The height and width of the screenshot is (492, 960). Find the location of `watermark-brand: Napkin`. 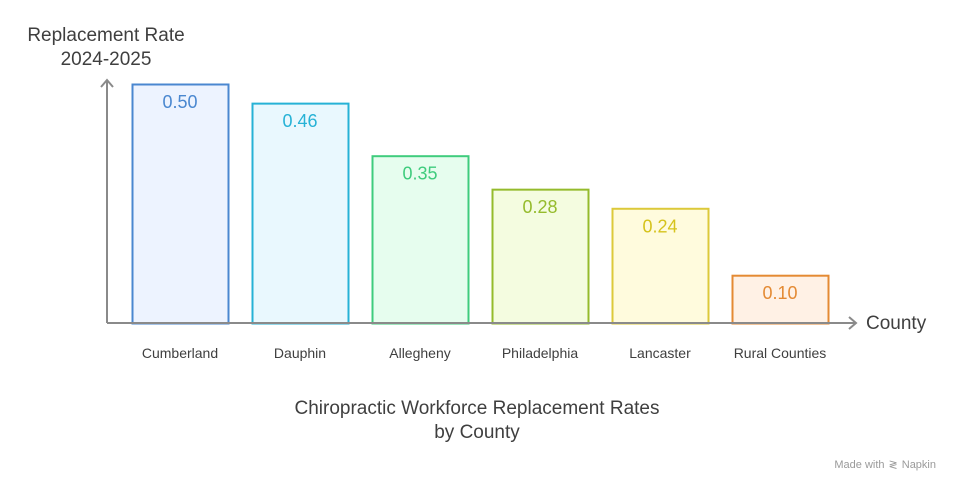

watermark-brand: Napkin is located at coordinates (918, 464).